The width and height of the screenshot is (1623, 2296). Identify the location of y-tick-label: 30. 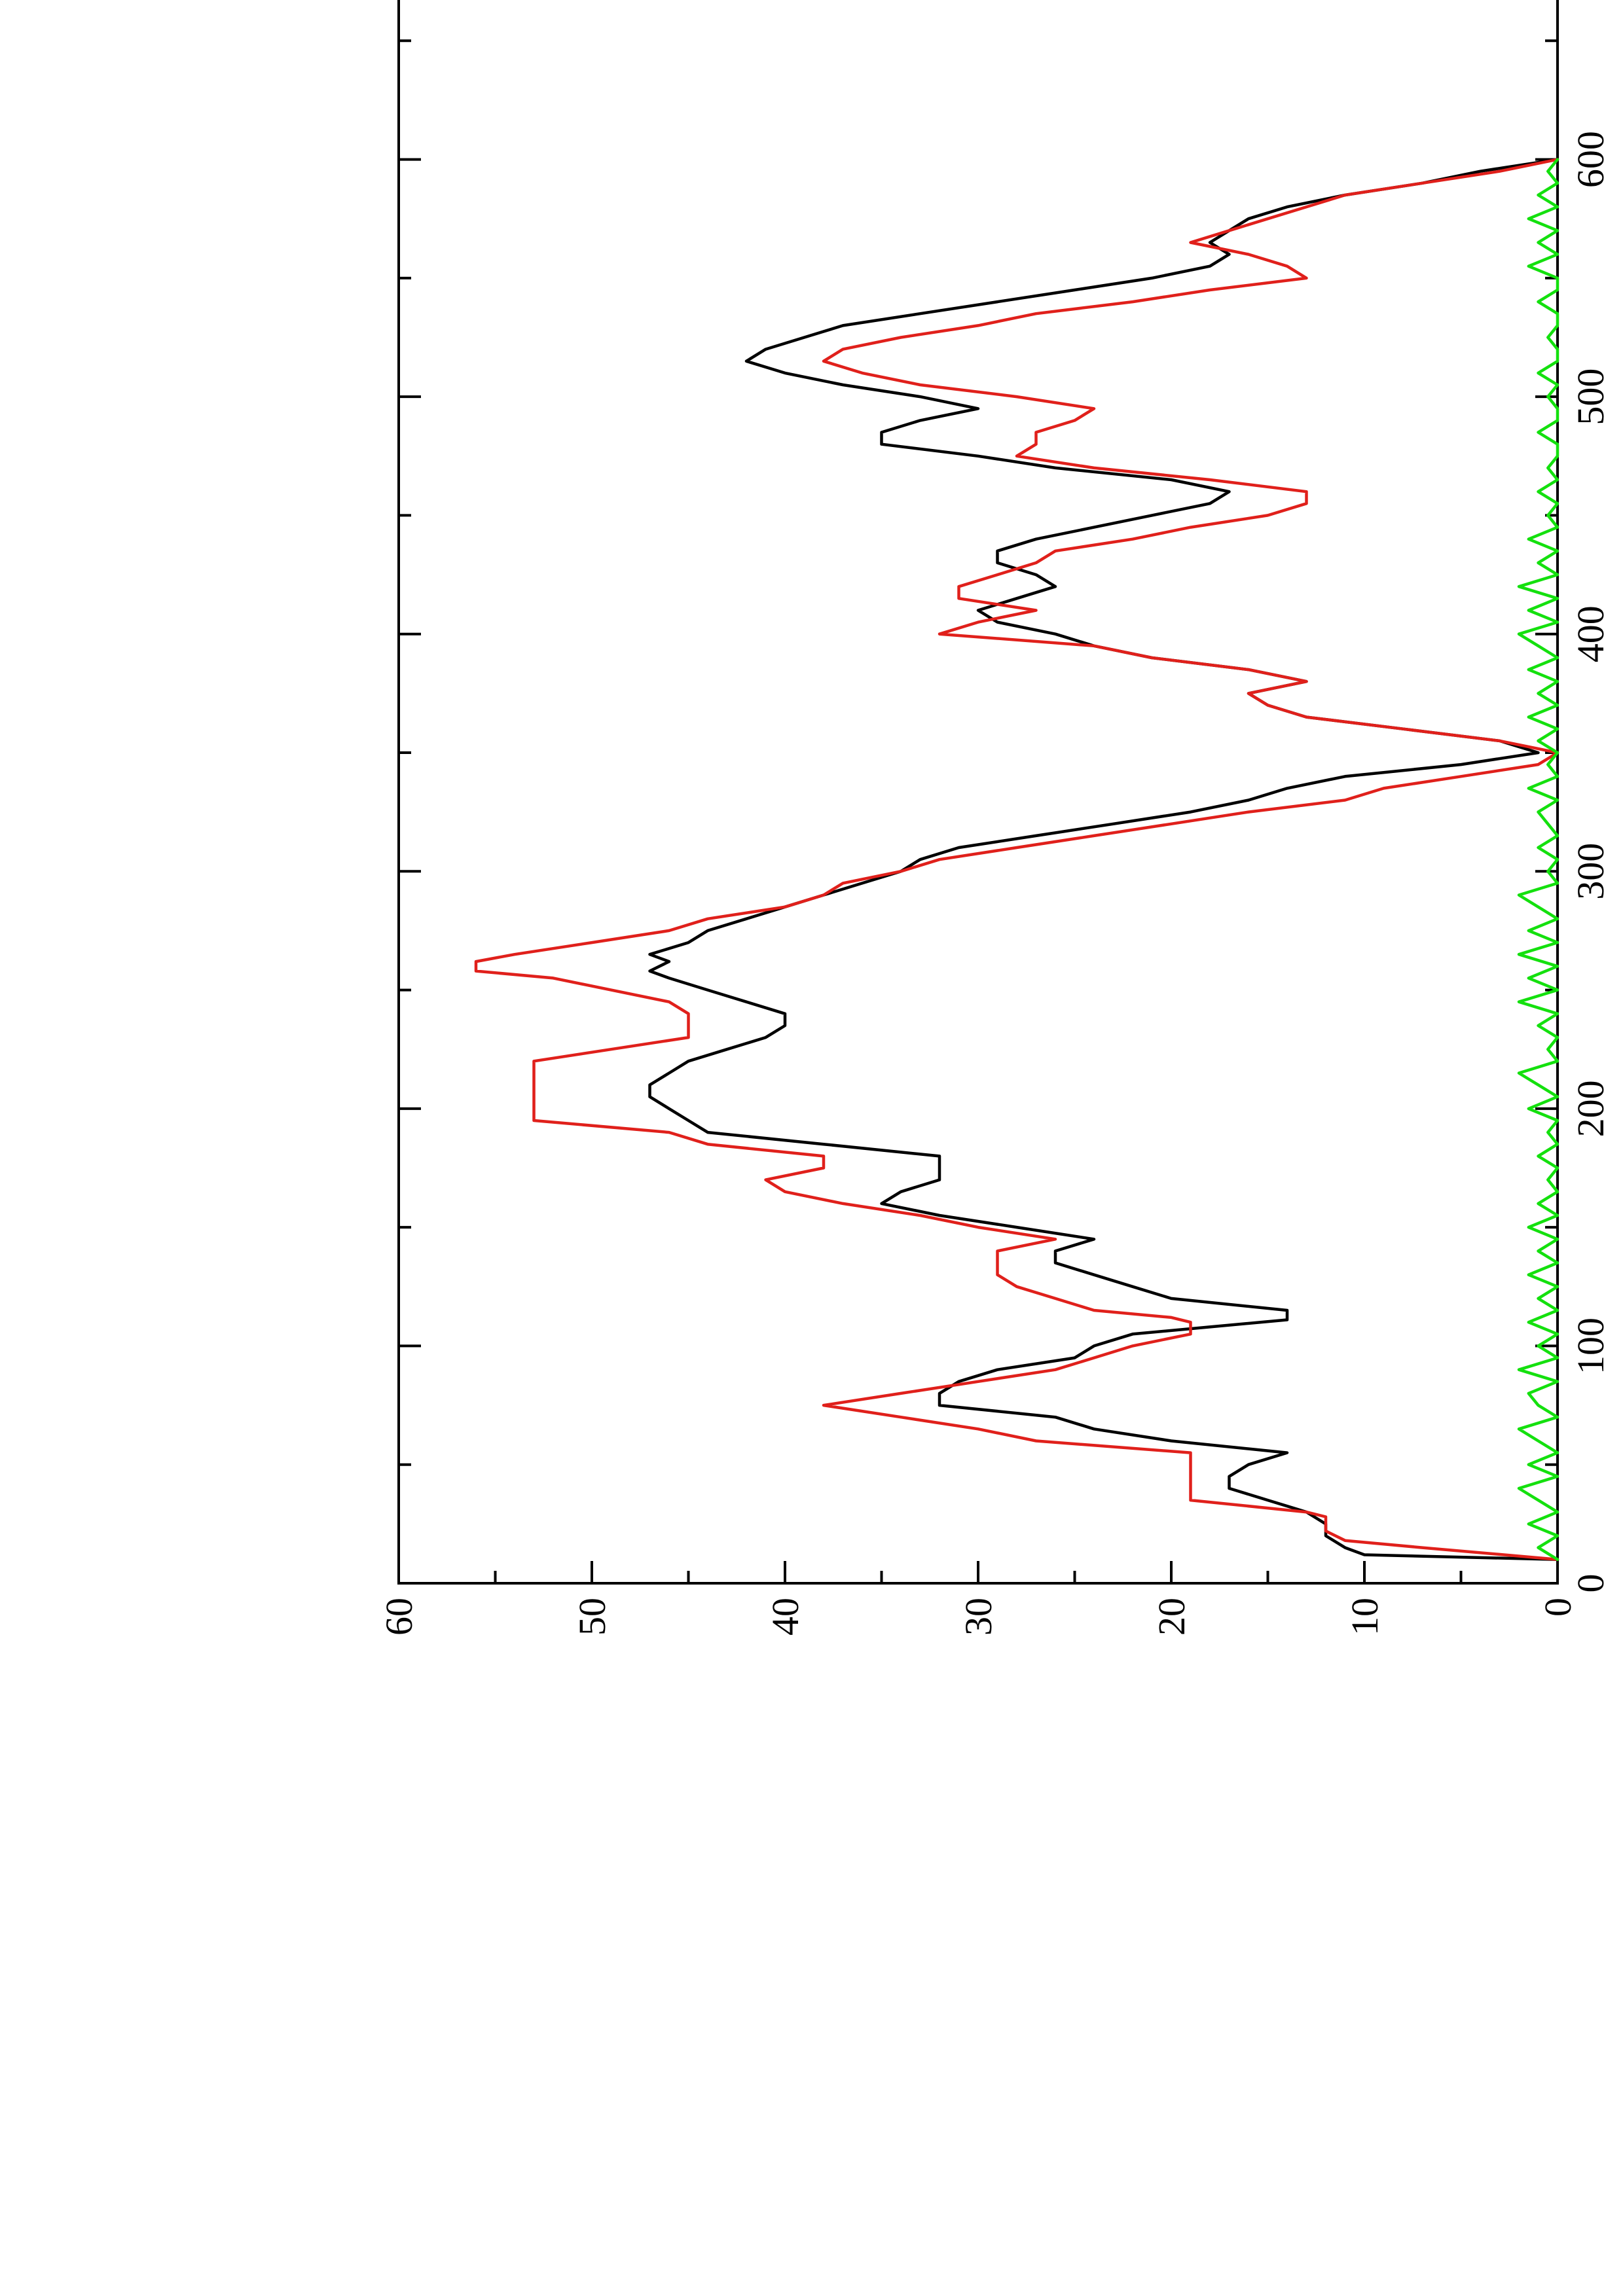
(978, 1617).